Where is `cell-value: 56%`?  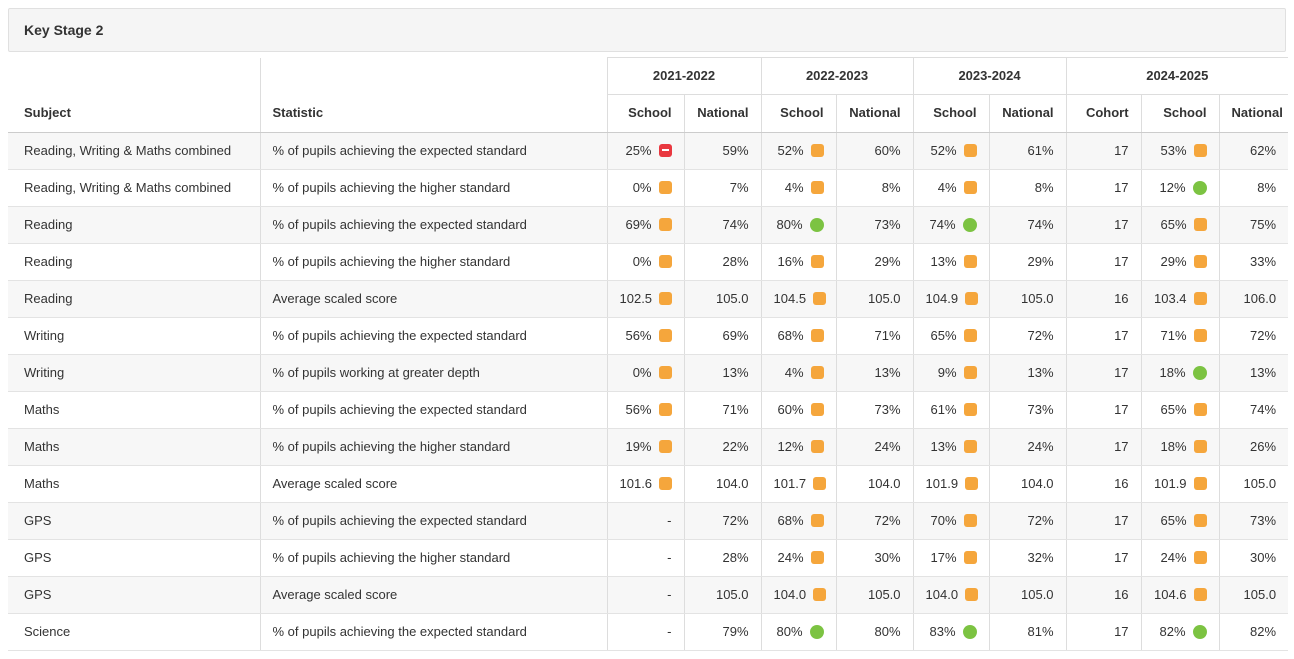 cell-value: 56% is located at coordinates (638, 335).